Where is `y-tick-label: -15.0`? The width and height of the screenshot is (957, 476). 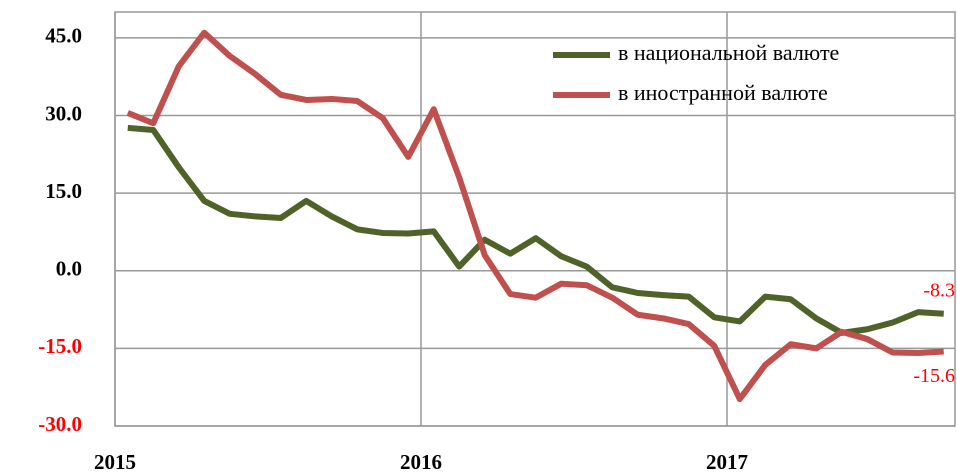 y-tick-label: -15.0 is located at coordinates (60, 346).